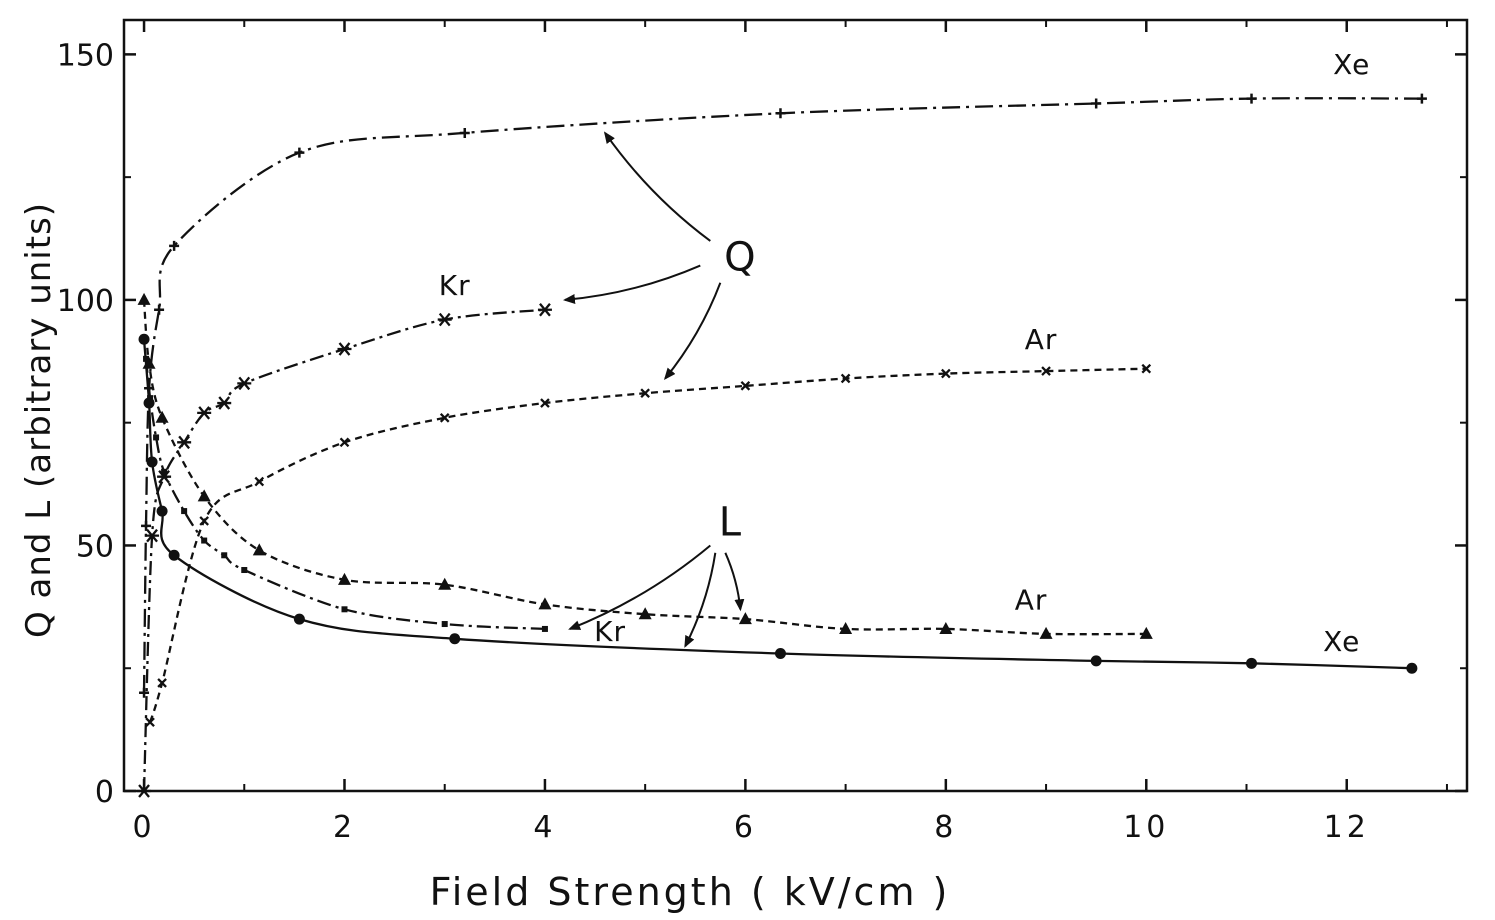  What do you see at coordinates (544, 827) in the screenshot?
I see `x-tick-label: 4` at bounding box center [544, 827].